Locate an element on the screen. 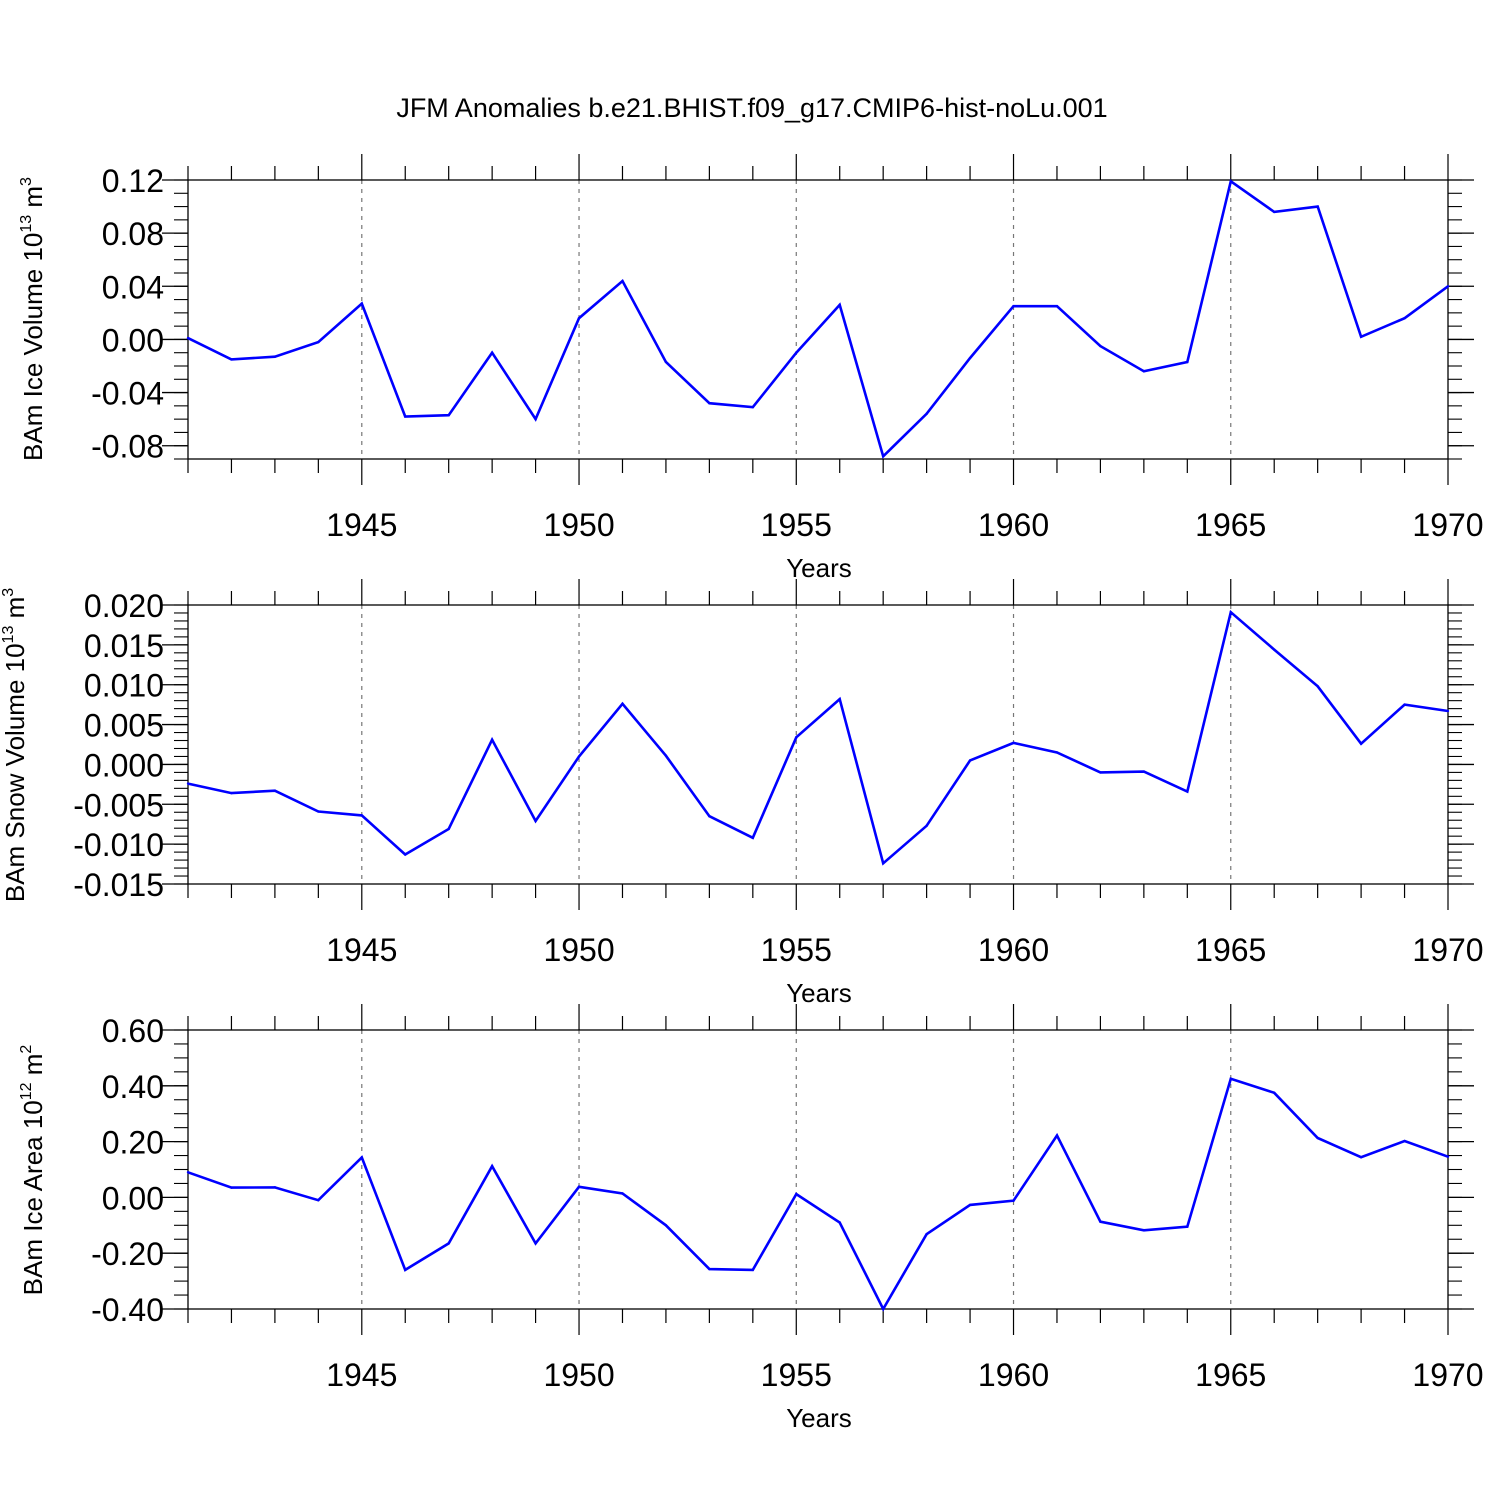 The height and width of the screenshot is (1500, 1500). panel-snow-volume-series-line is located at coordinates (818, 737).